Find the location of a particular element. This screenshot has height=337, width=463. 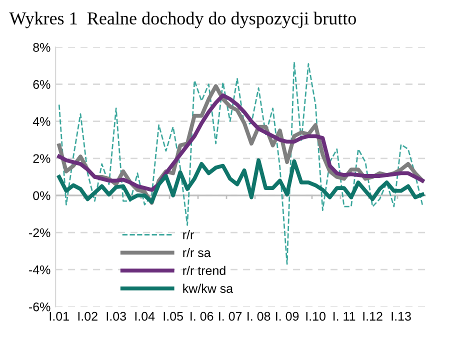

x-tick-label: I. 07 is located at coordinates (230, 316).